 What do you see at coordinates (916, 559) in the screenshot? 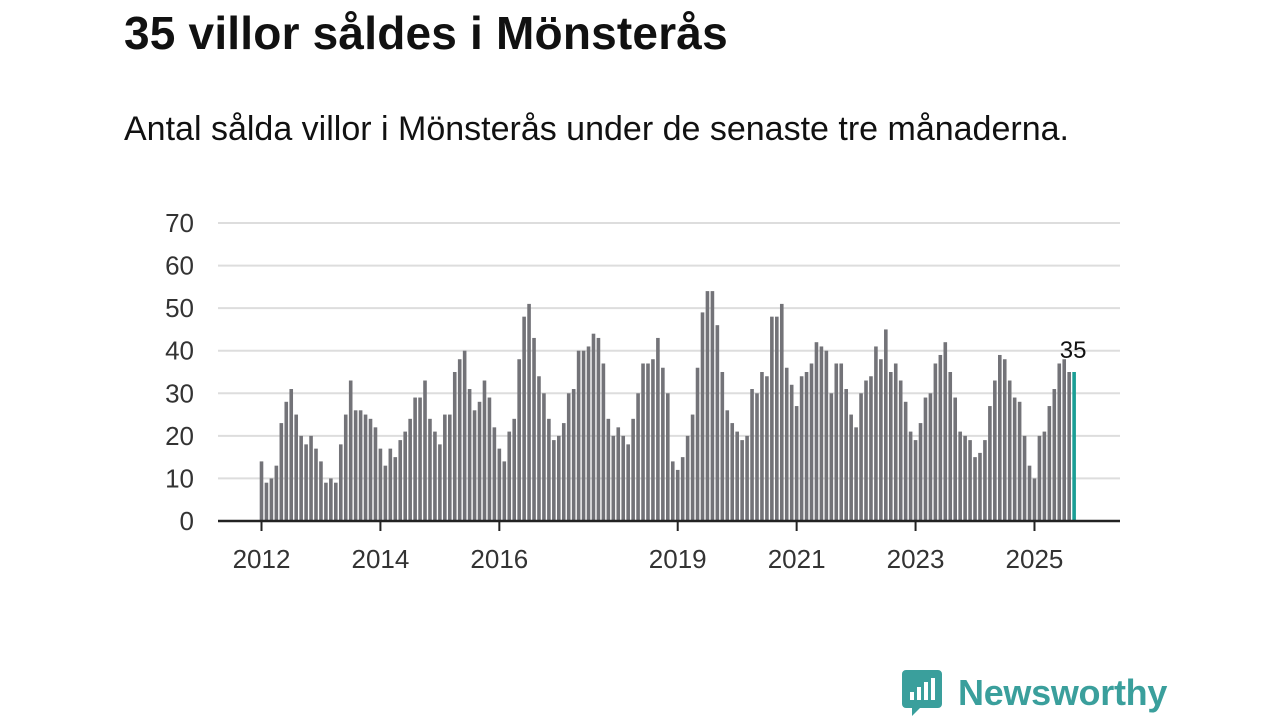
I see `x-tick-label: 2023` at bounding box center [916, 559].